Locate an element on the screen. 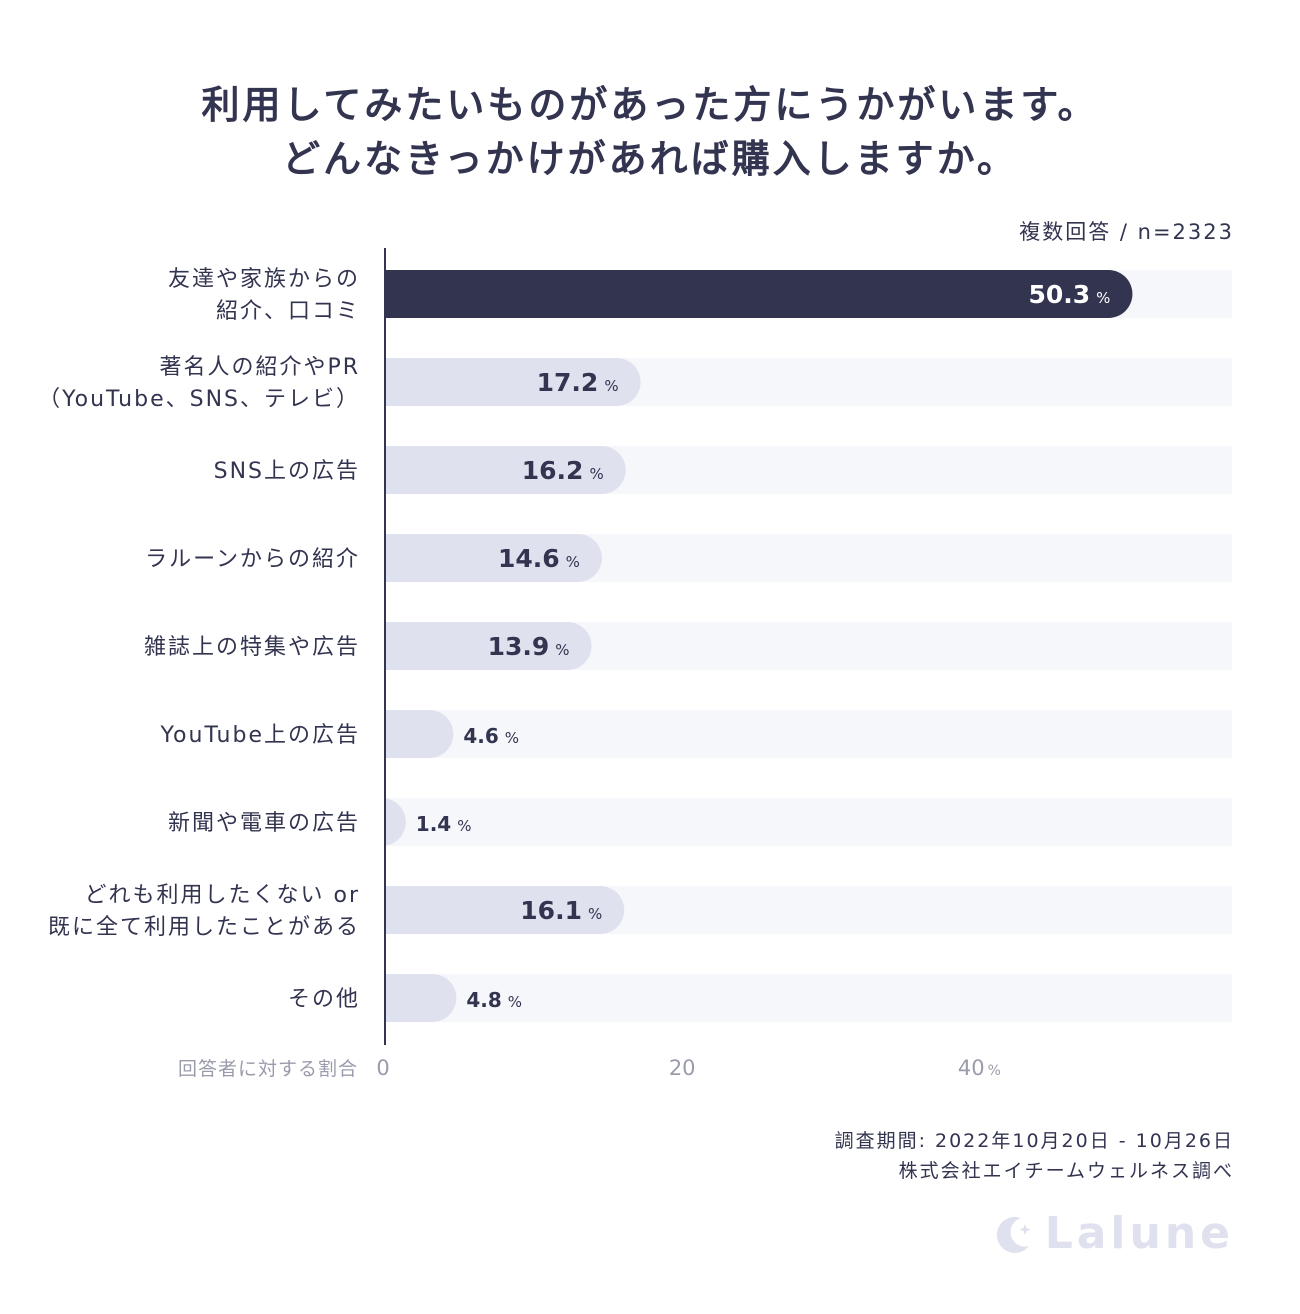 The height and width of the screenshot is (1314, 1300). category-label: 著名人の紹介やPR is located at coordinates (259, 367).